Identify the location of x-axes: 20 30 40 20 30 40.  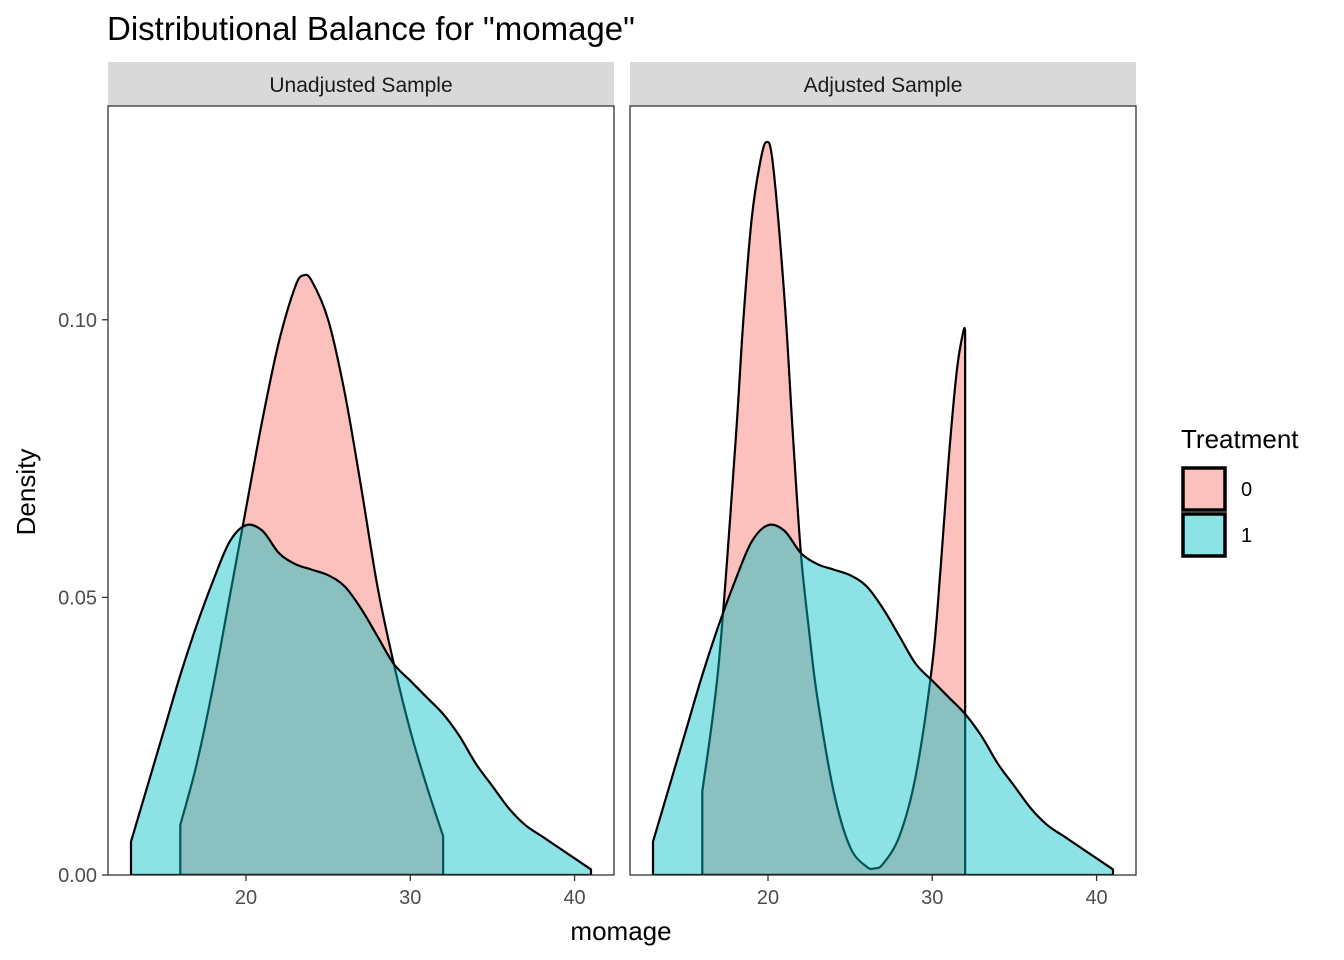
(671, 892).